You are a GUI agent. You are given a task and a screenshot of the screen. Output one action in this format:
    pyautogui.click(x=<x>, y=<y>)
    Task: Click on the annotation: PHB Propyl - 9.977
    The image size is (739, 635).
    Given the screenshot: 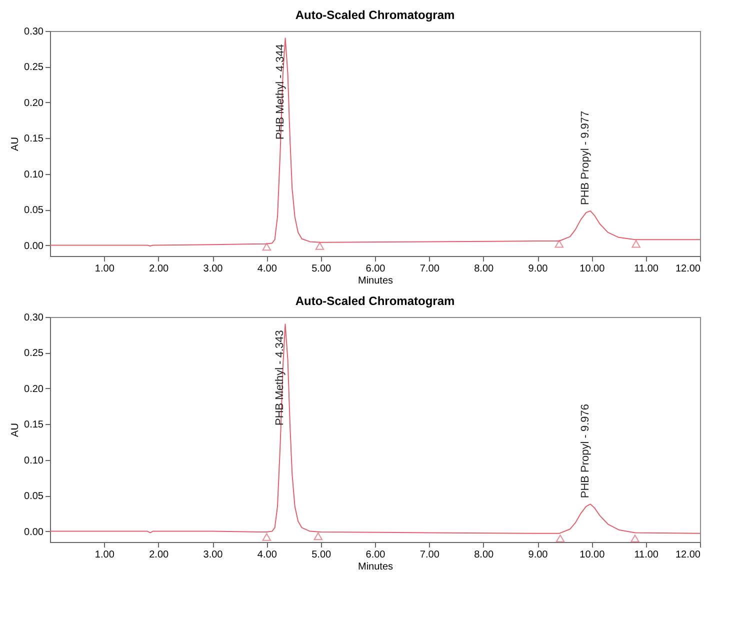 What is the action you would take?
    pyautogui.click(x=585, y=157)
    